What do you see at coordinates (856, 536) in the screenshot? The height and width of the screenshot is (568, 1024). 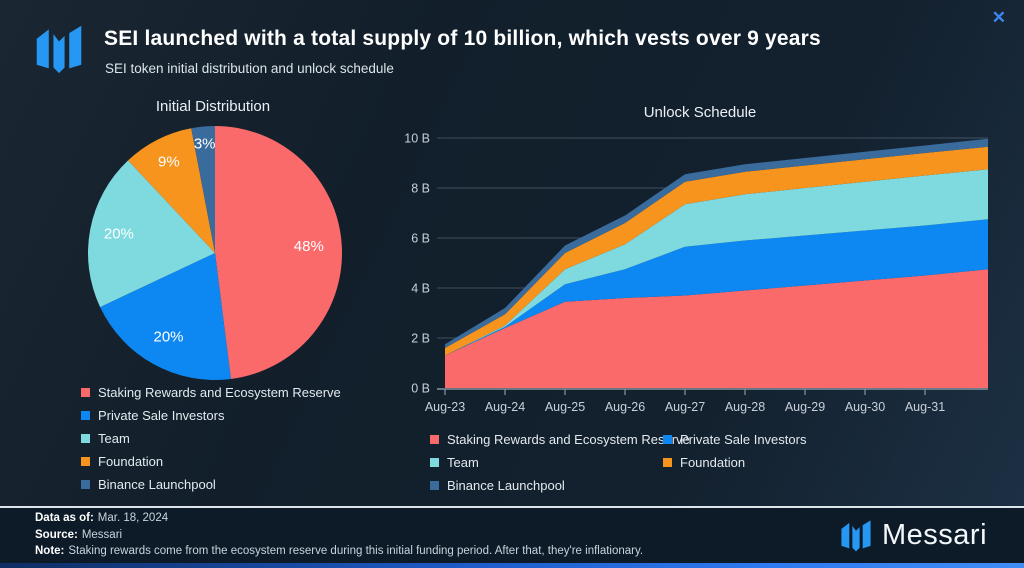 I see `messari-footer-logo-icon` at bounding box center [856, 536].